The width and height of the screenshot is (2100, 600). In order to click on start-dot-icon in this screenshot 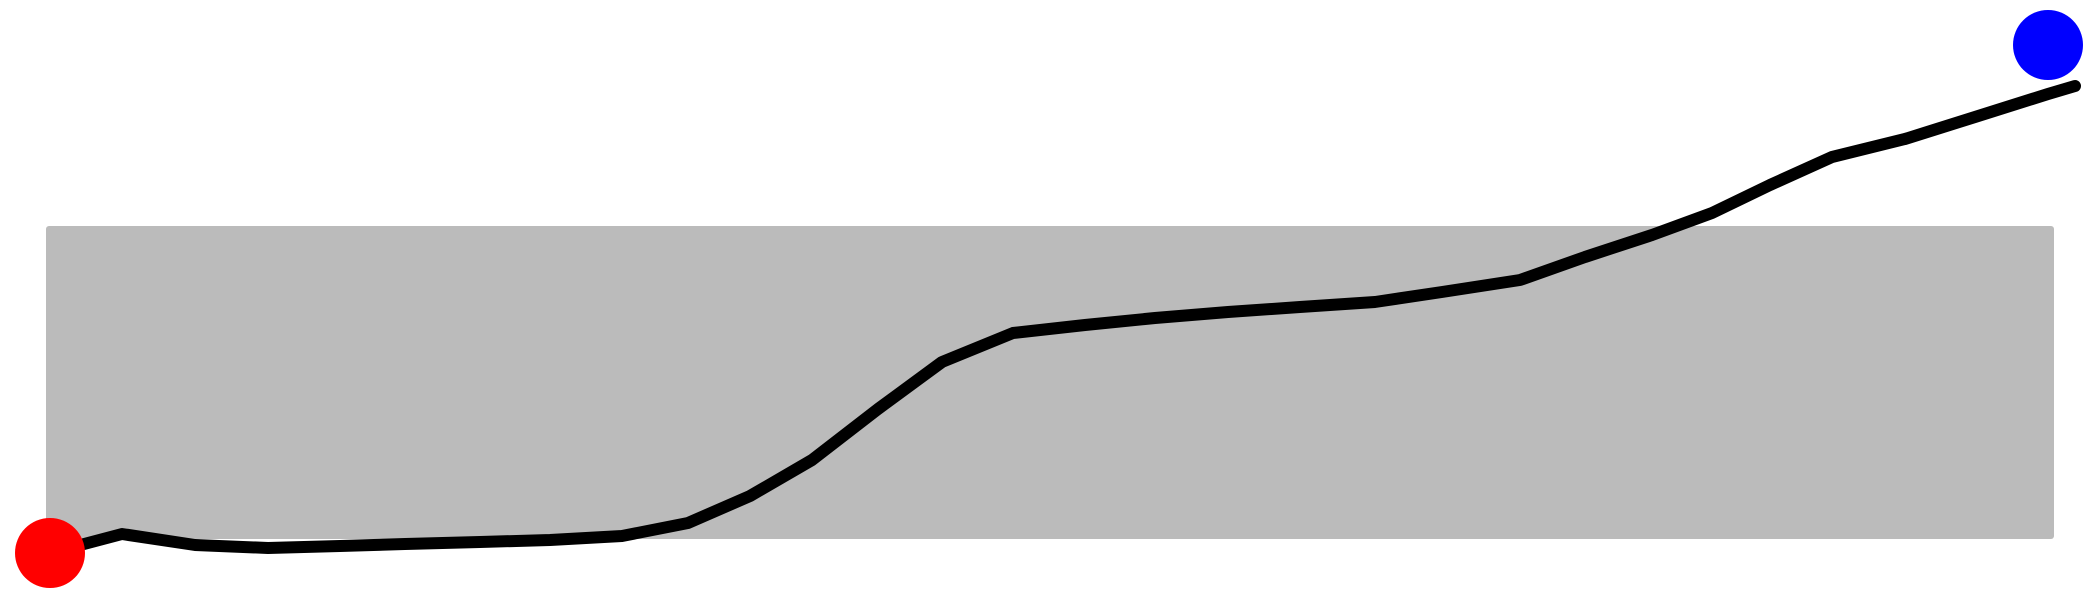, I will do `click(50, 553)`.